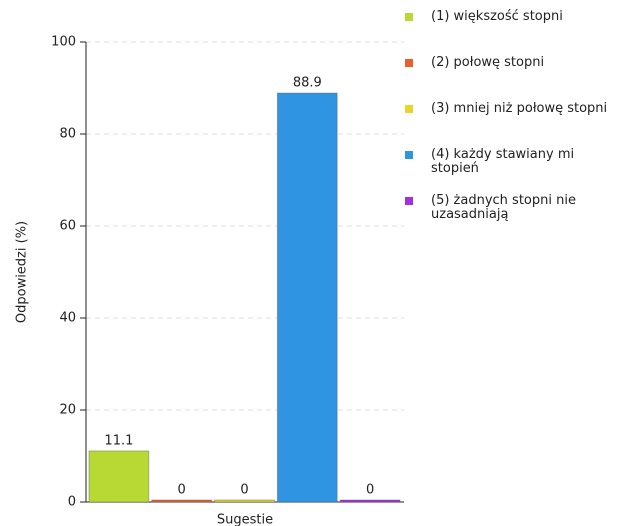 The width and height of the screenshot is (626, 526). Describe the element at coordinates (63, 42) in the screenshot. I see `y-tick-label: 100` at that location.